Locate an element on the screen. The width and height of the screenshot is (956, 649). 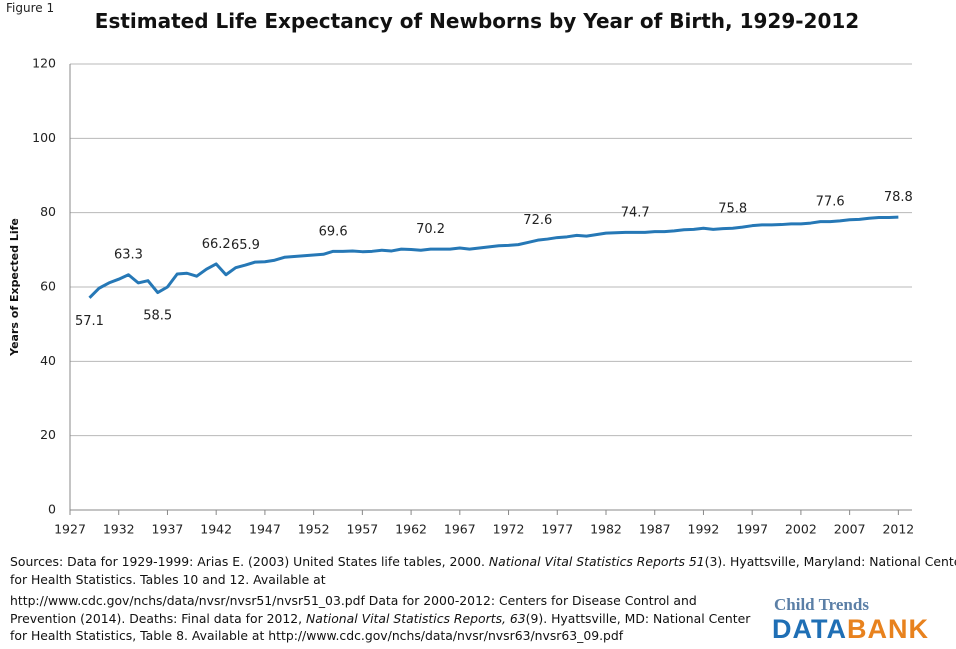
value-label: 75.8 is located at coordinates (732, 208).